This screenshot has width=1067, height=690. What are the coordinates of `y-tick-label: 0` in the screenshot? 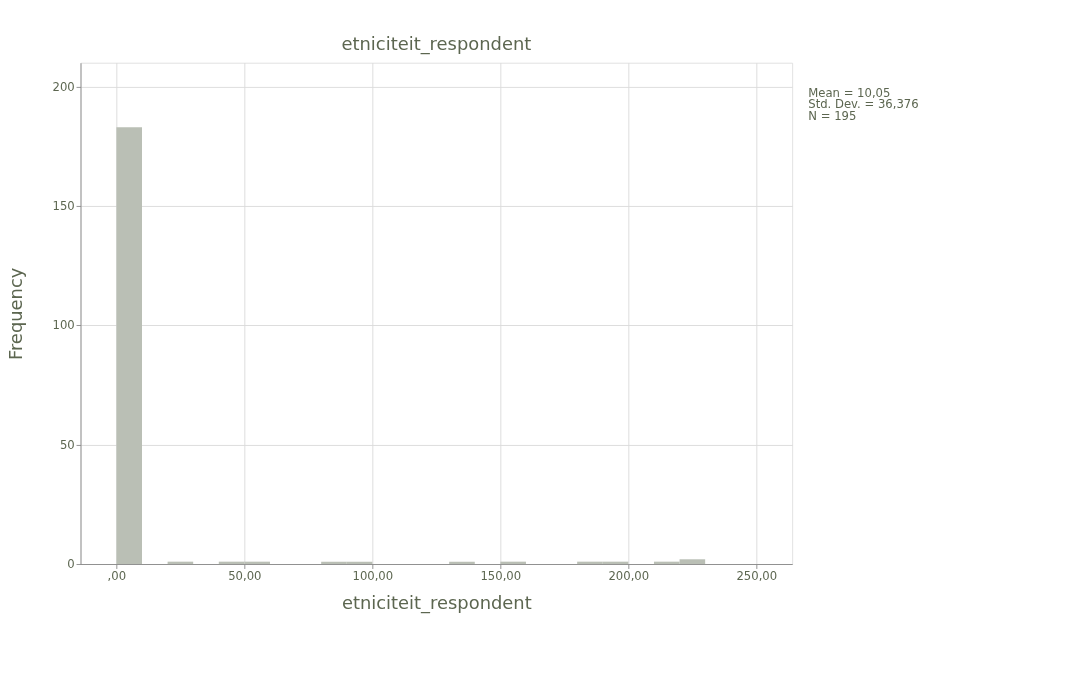 It's located at (71, 564).